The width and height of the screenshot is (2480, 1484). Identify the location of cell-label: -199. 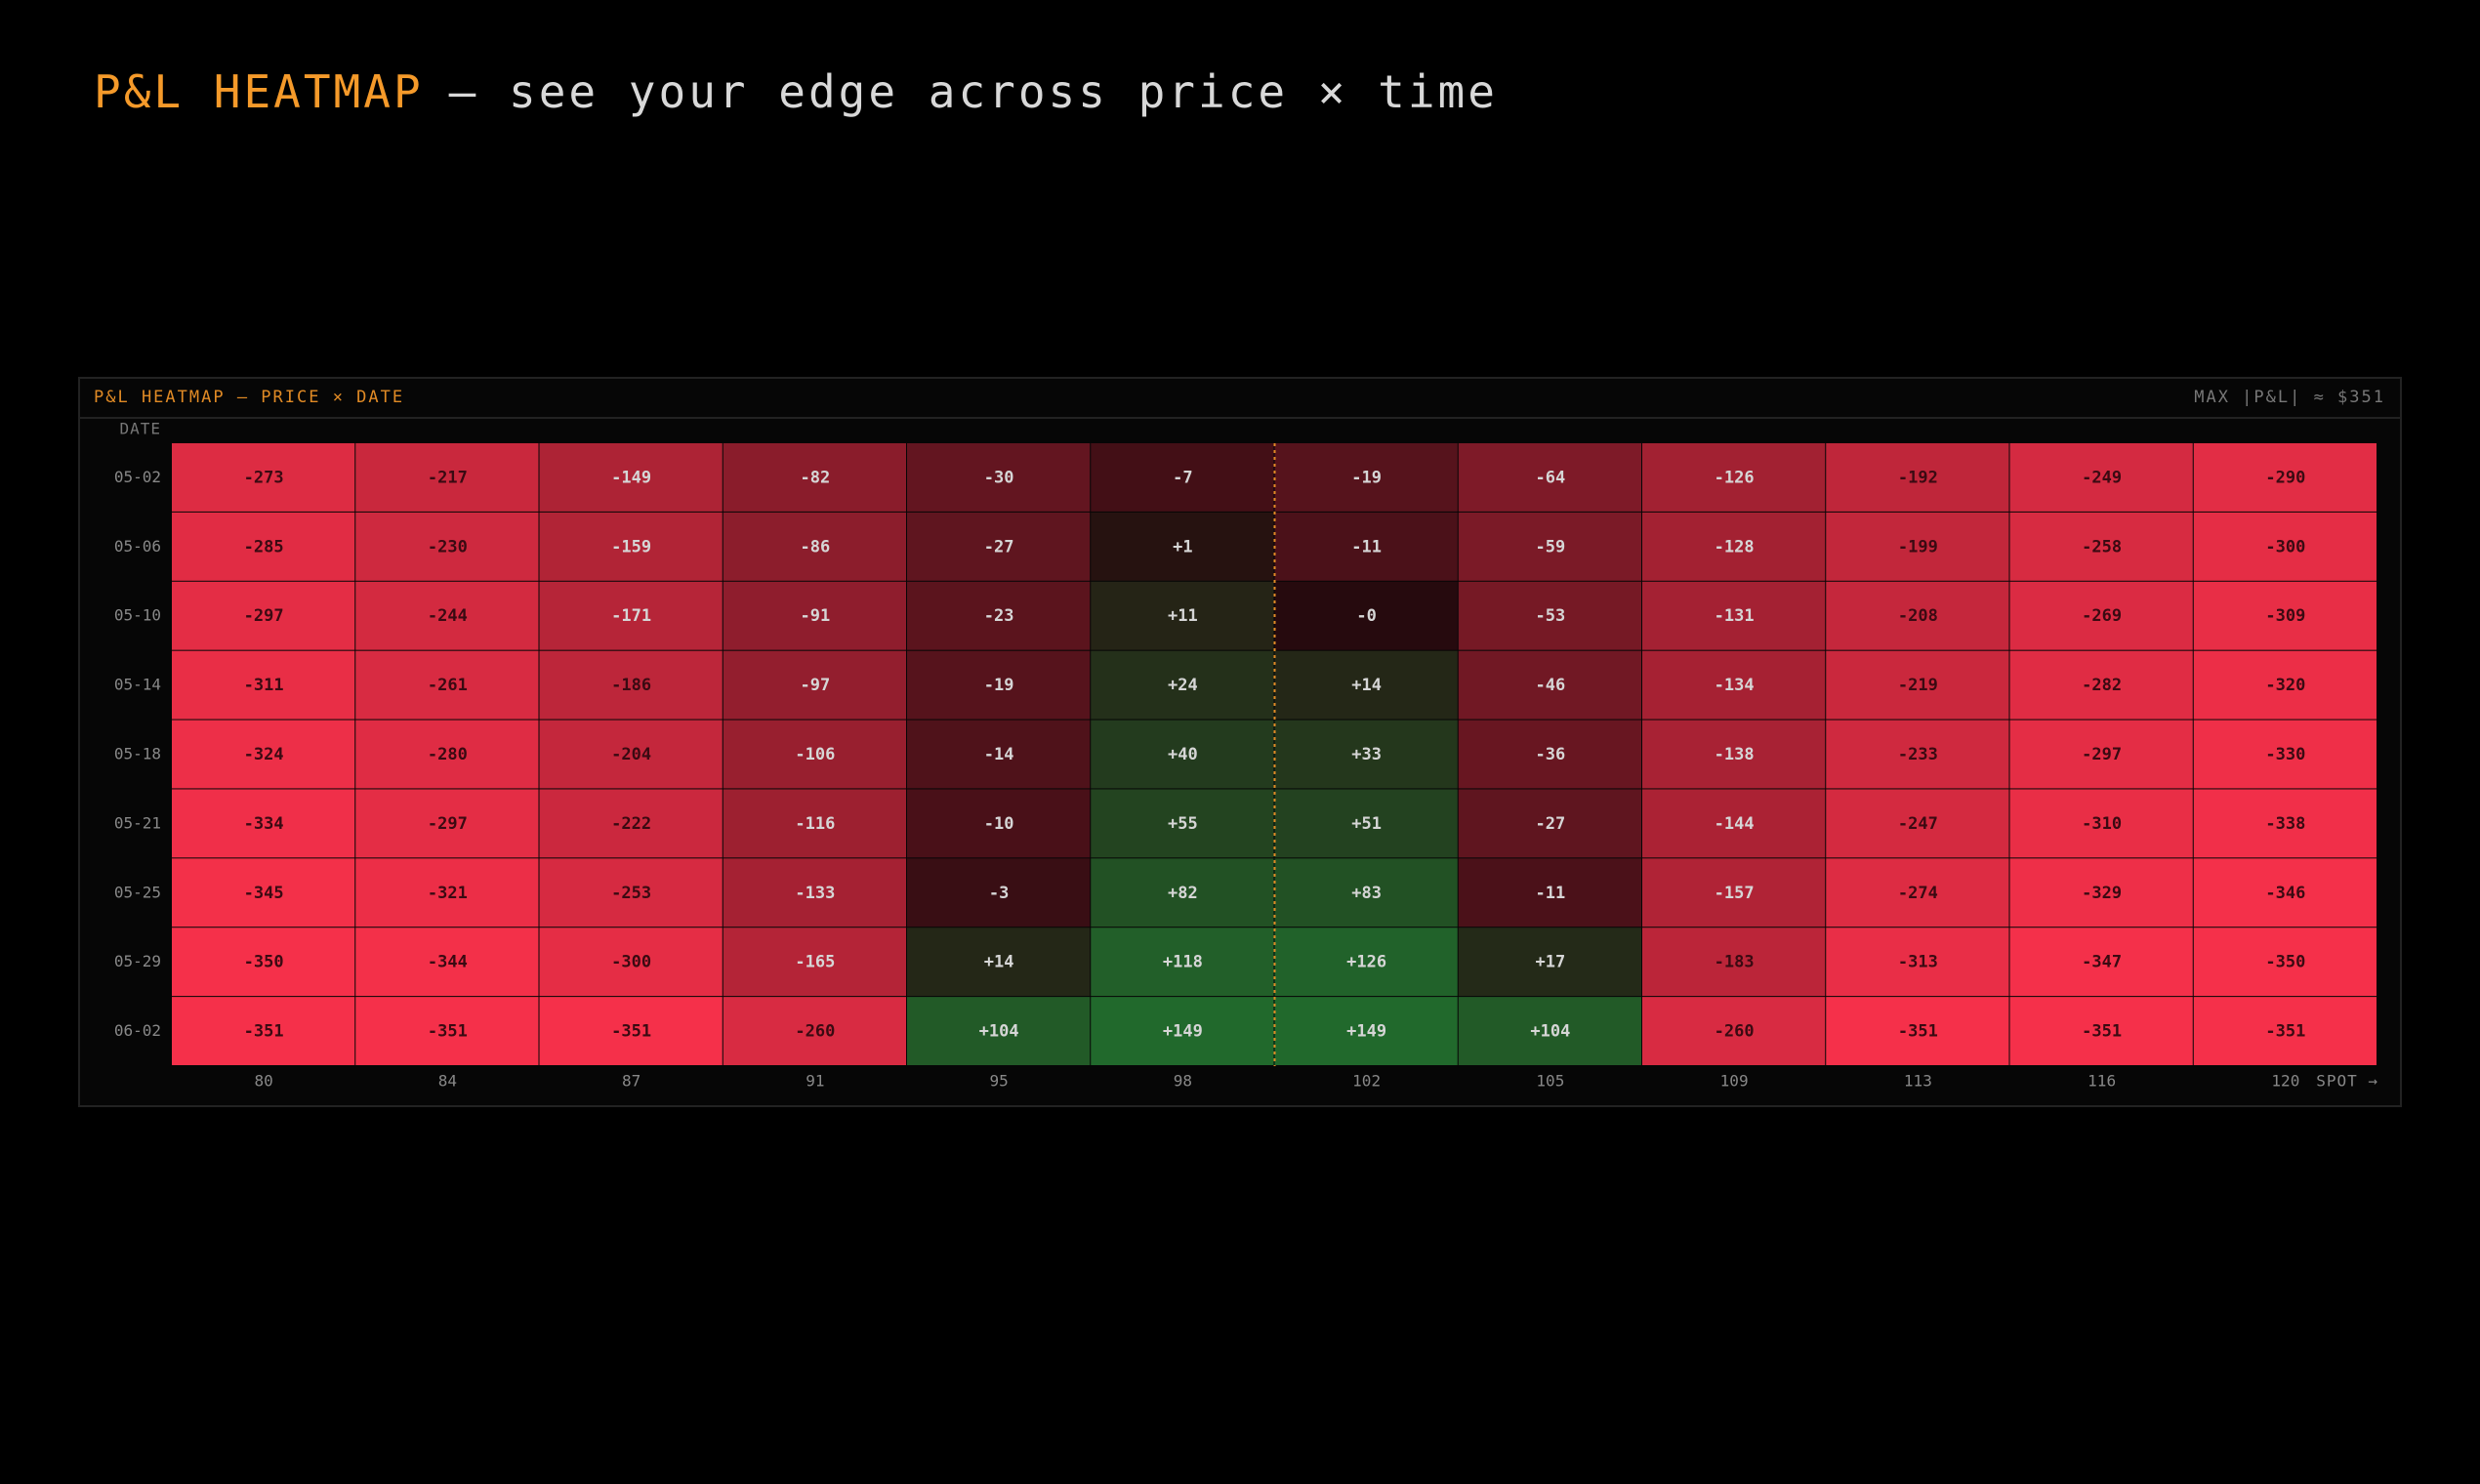
(1918, 547).